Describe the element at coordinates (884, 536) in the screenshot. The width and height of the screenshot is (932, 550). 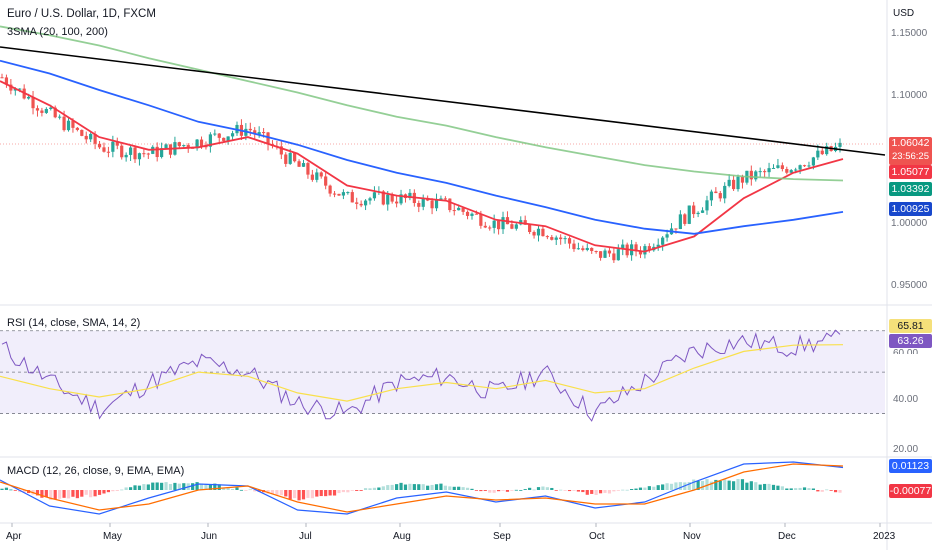
I see `time-label: 2023` at that location.